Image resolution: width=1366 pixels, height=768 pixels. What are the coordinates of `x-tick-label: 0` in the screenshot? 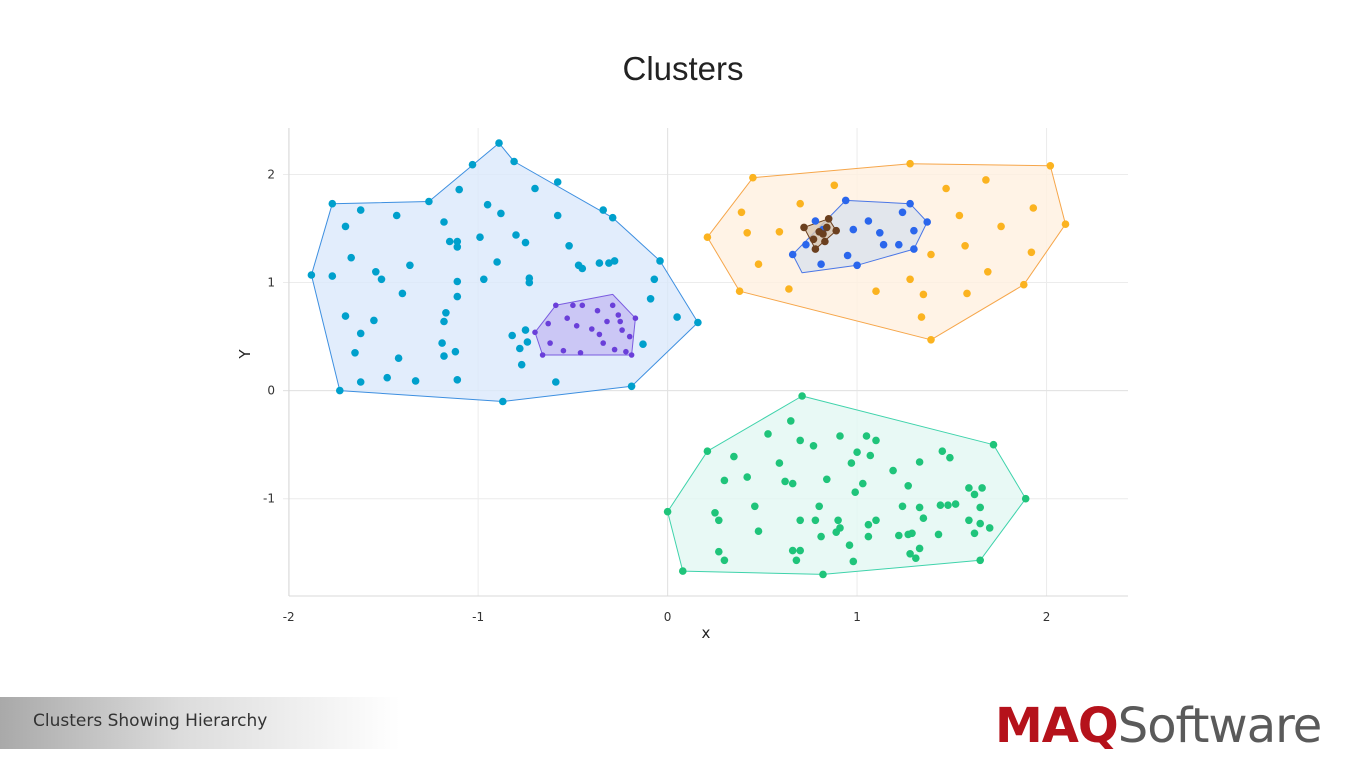 It's located at (668, 617).